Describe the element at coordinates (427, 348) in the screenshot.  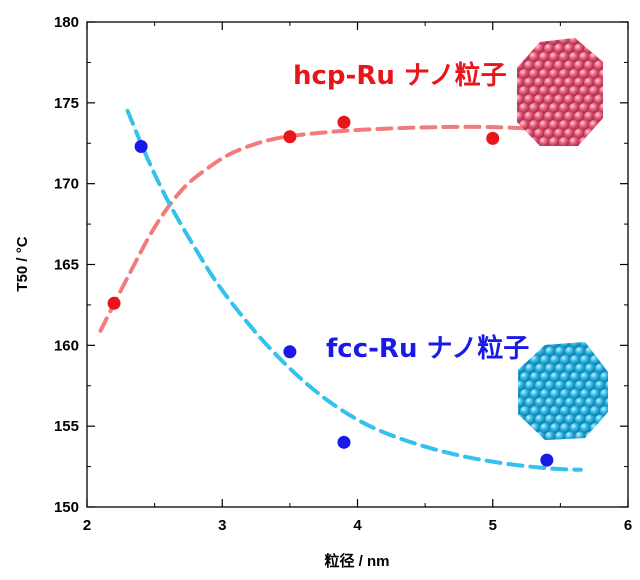
I see `fcc-series-label: fcc-Ru ナノ粒子` at that location.